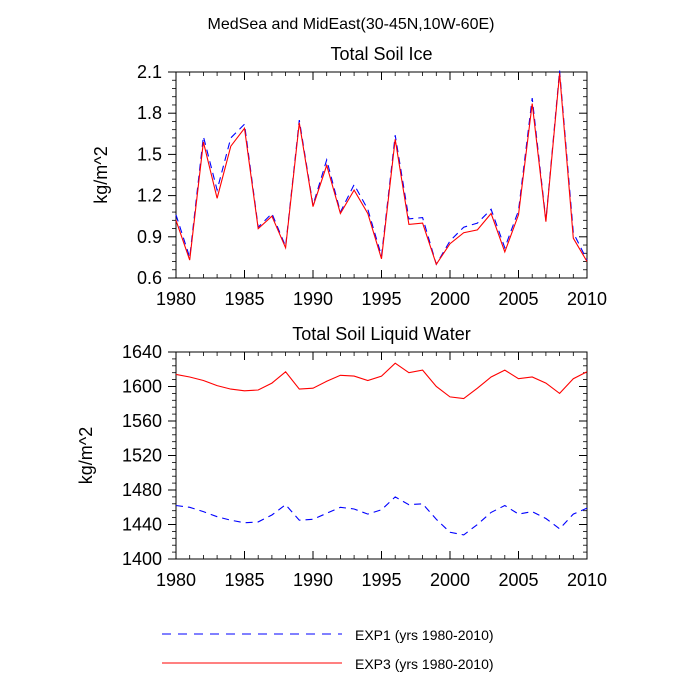  I want to click on y-tick-label: 0.9, so click(149, 237).